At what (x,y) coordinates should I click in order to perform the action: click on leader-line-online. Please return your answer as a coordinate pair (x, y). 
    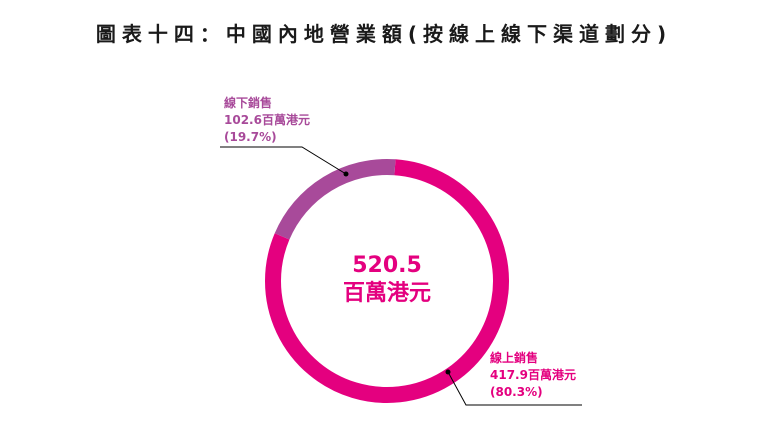
    Looking at the image, I should click on (514, 388).